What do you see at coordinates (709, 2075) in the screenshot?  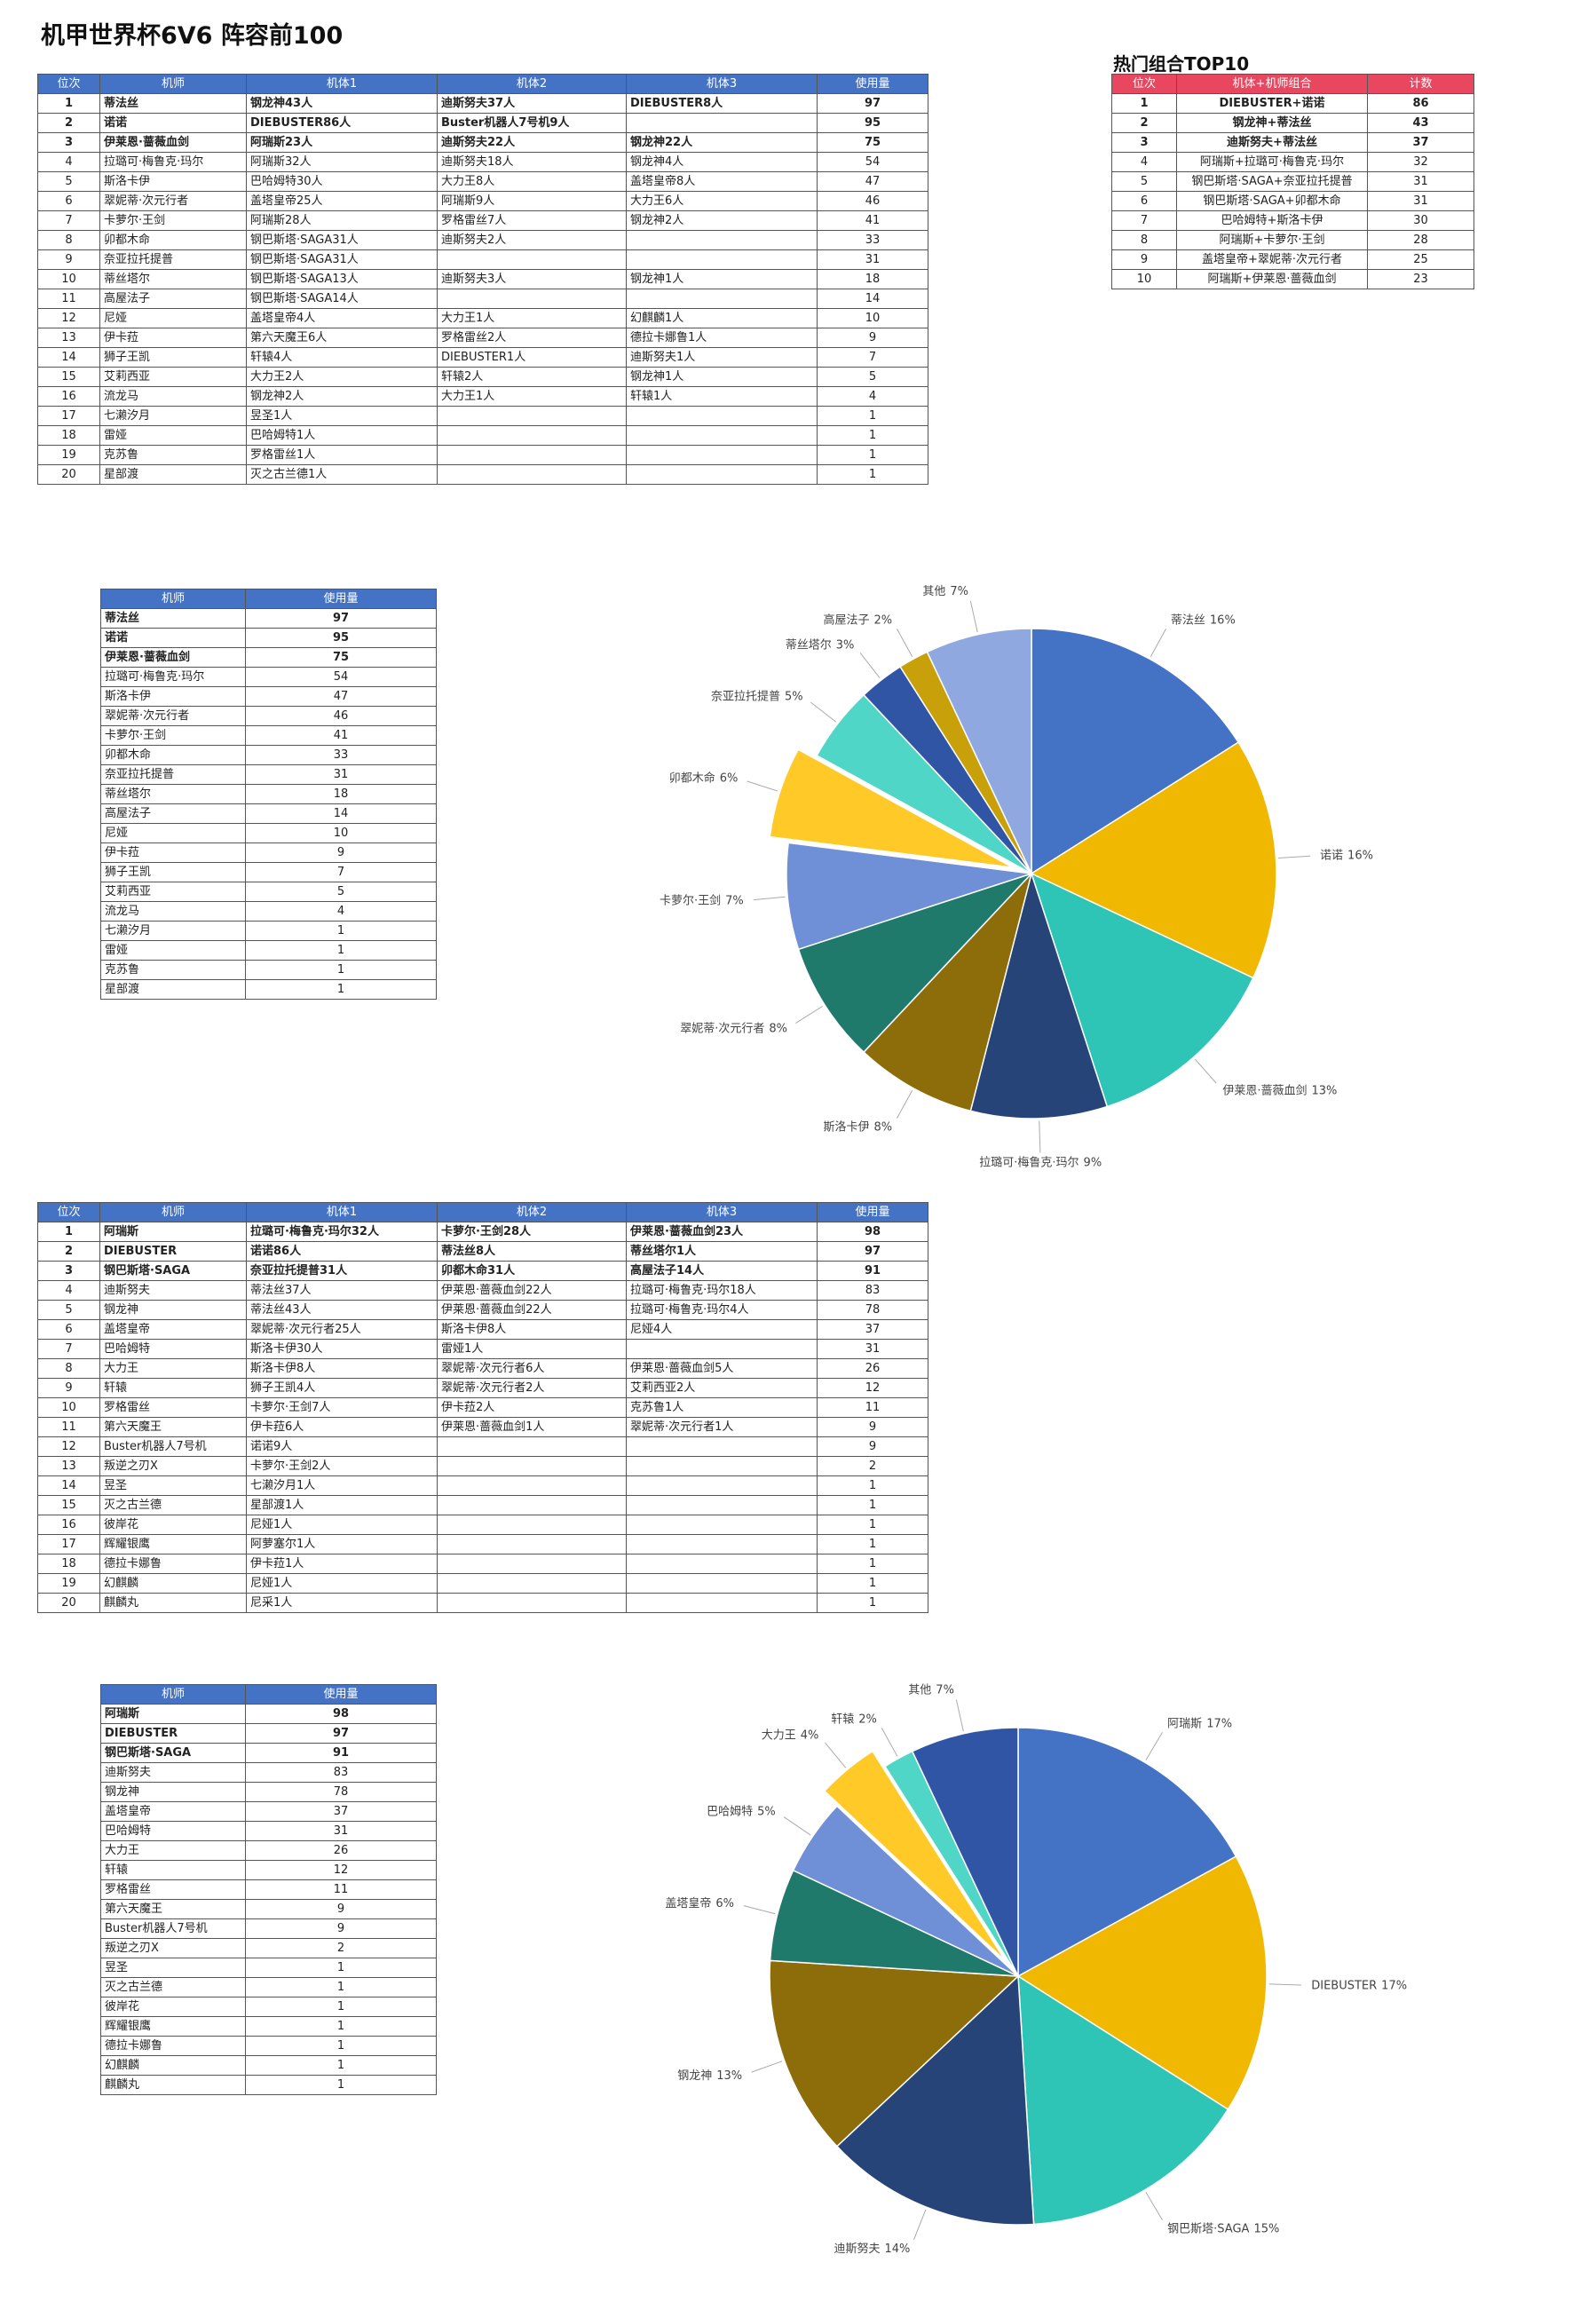 I see `pie-label: 钢龙神 13%` at bounding box center [709, 2075].